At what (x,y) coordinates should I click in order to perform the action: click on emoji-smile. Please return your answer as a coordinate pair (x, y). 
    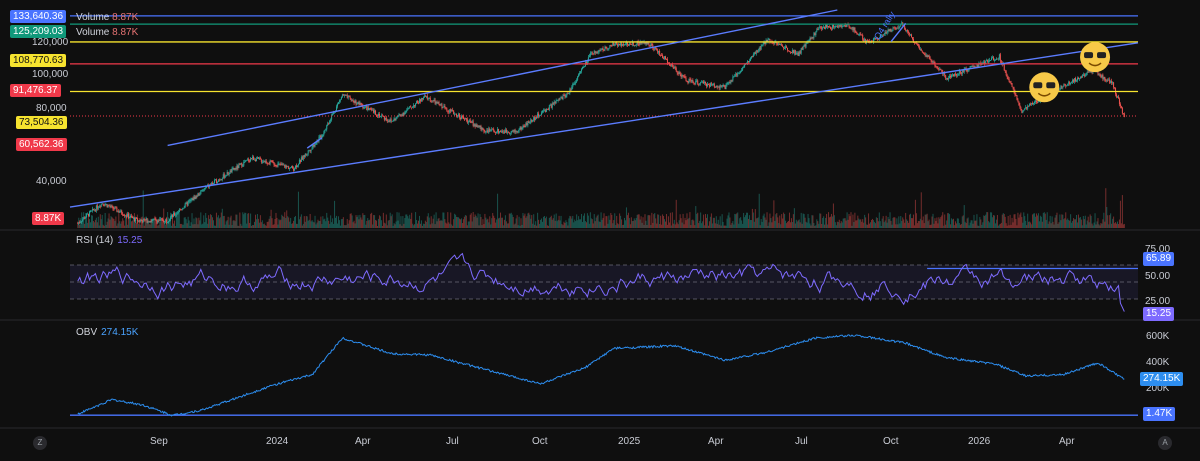
    Looking at the image, I should click on (1095, 64).